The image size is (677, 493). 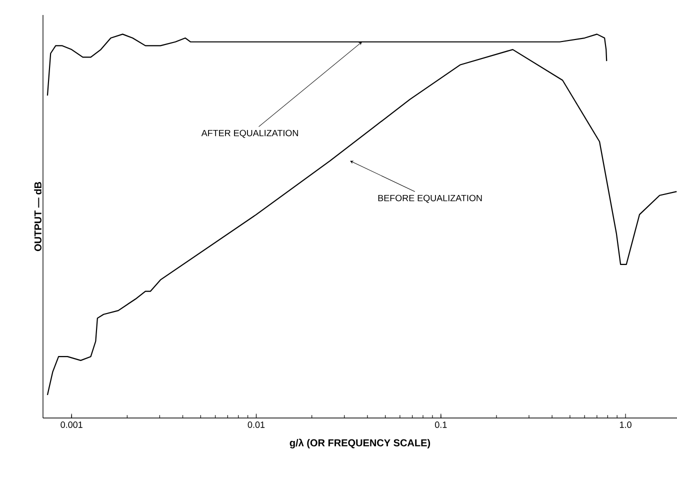 What do you see at coordinates (71, 425) in the screenshot?
I see `x-tick-label: 0.001` at bounding box center [71, 425].